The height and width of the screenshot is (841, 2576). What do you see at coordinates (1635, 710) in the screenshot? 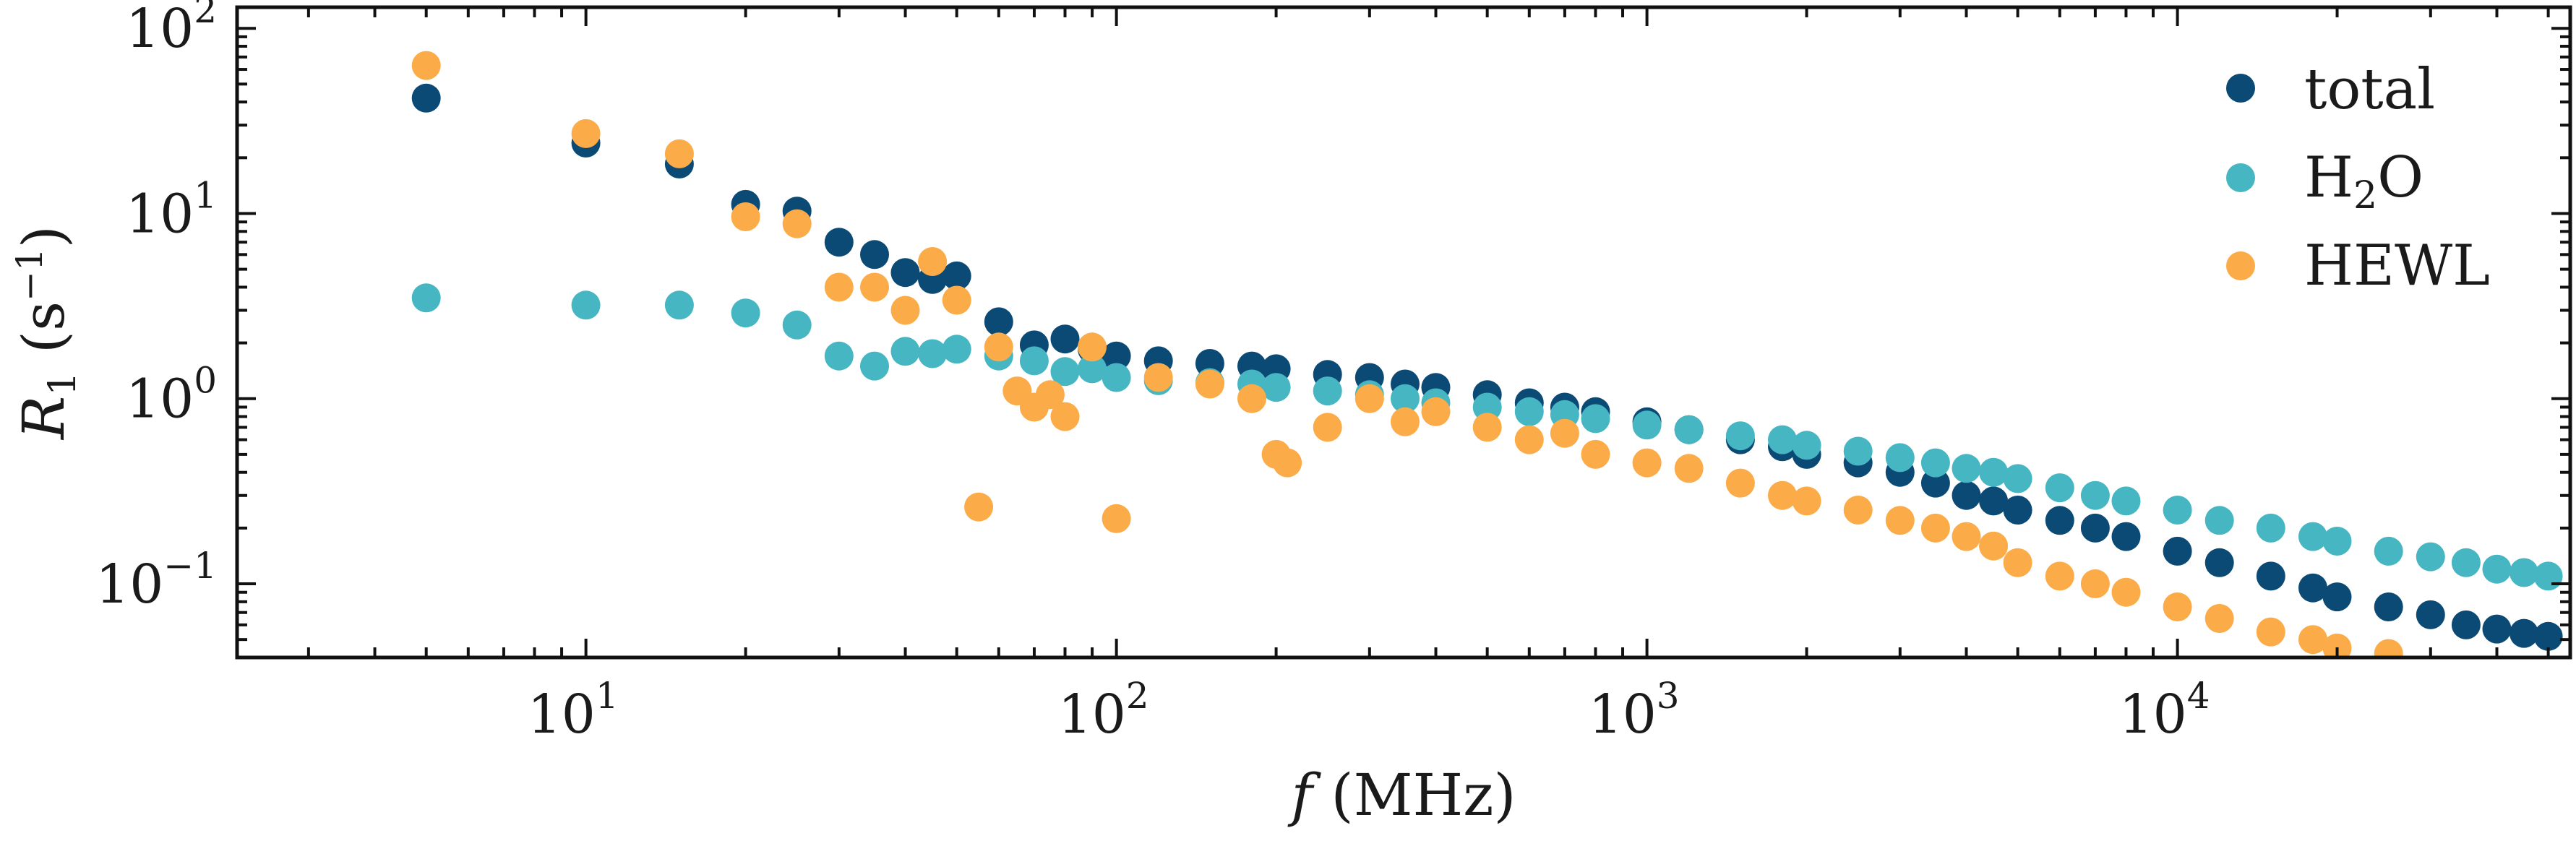
I see `x-tick-label: 10³` at bounding box center [1635, 710].